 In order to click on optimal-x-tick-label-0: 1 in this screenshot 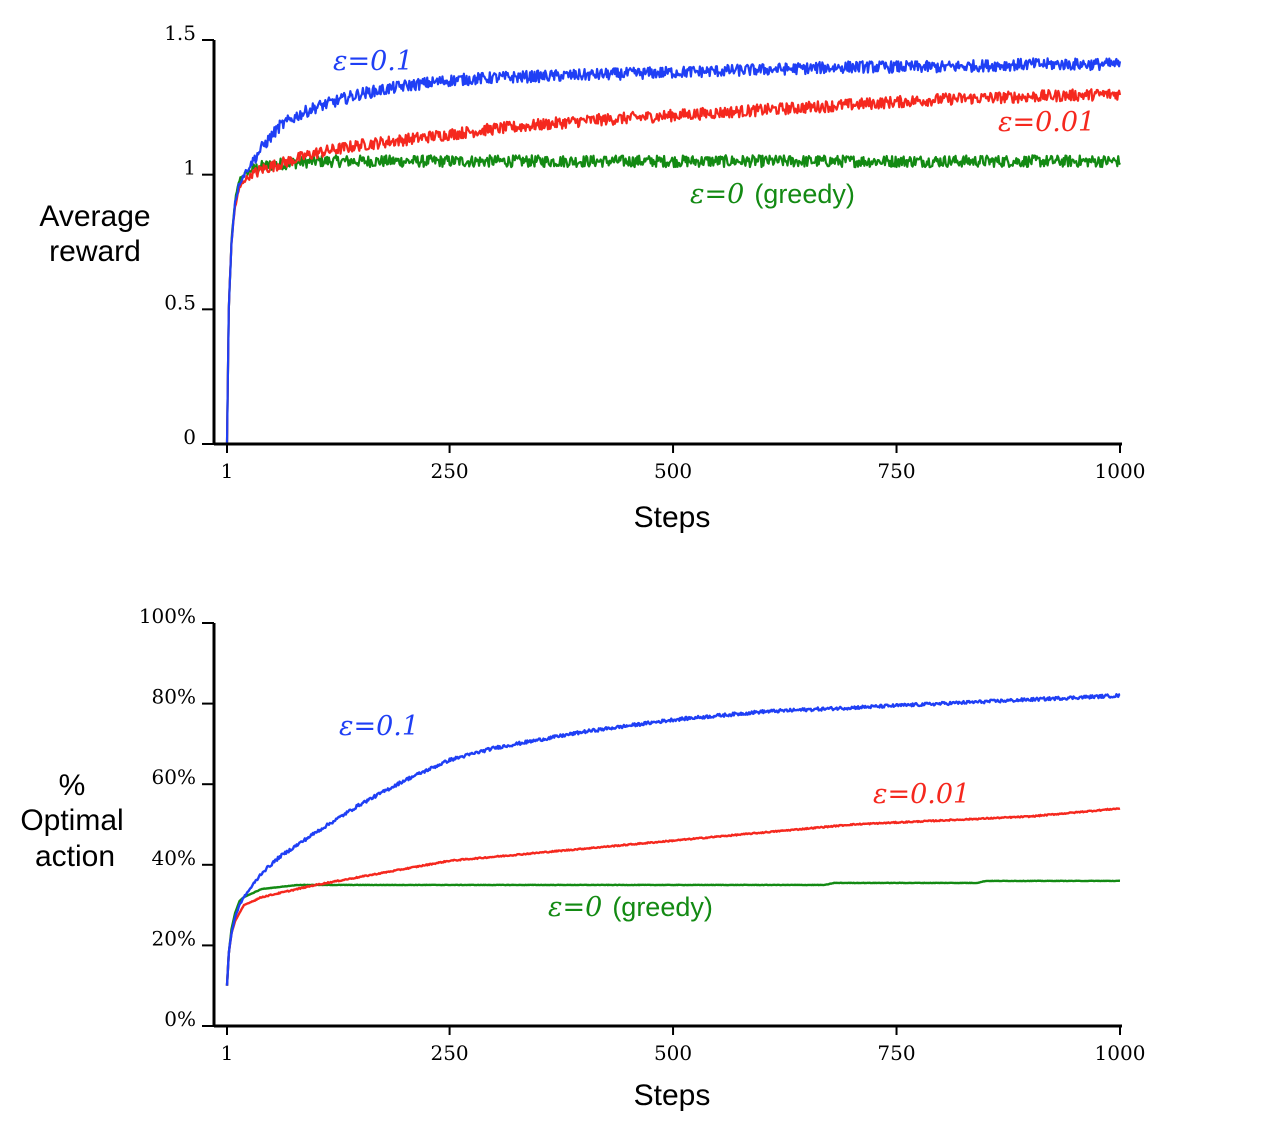, I will do `click(227, 1053)`.